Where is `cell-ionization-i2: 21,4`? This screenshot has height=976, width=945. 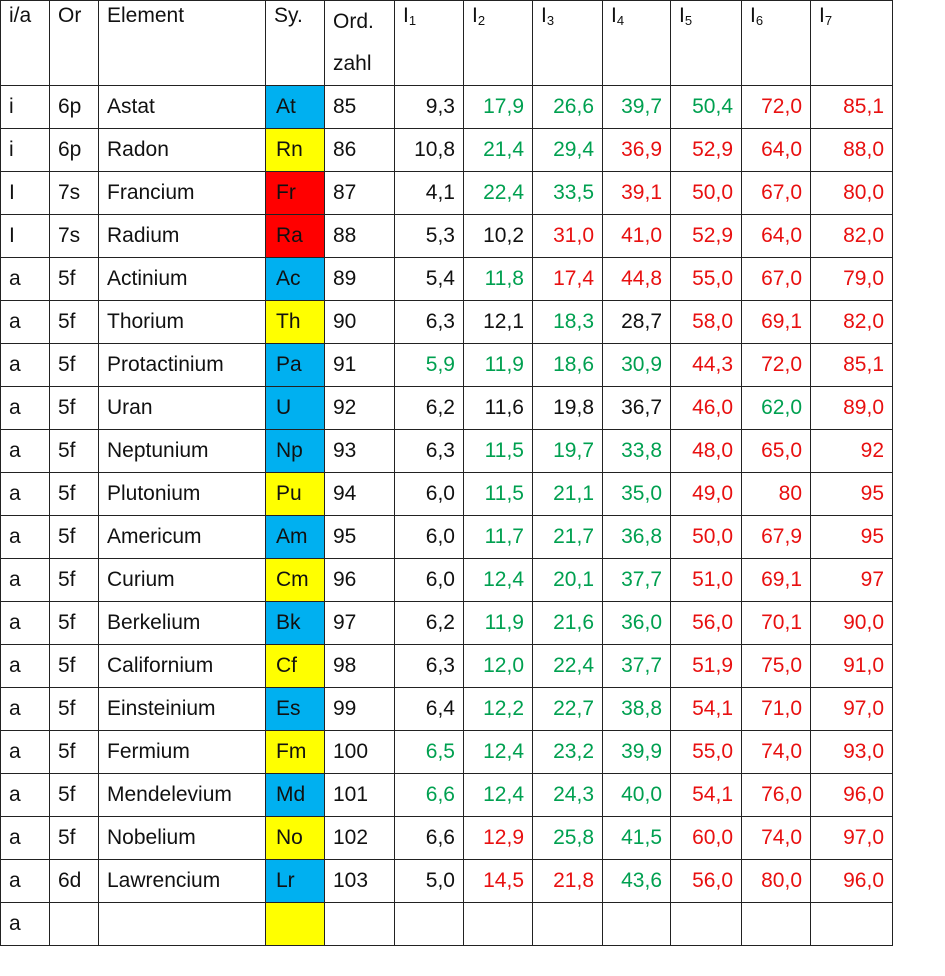 cell-ionization-i2: 21,4 is located at coordinates (498, 150).